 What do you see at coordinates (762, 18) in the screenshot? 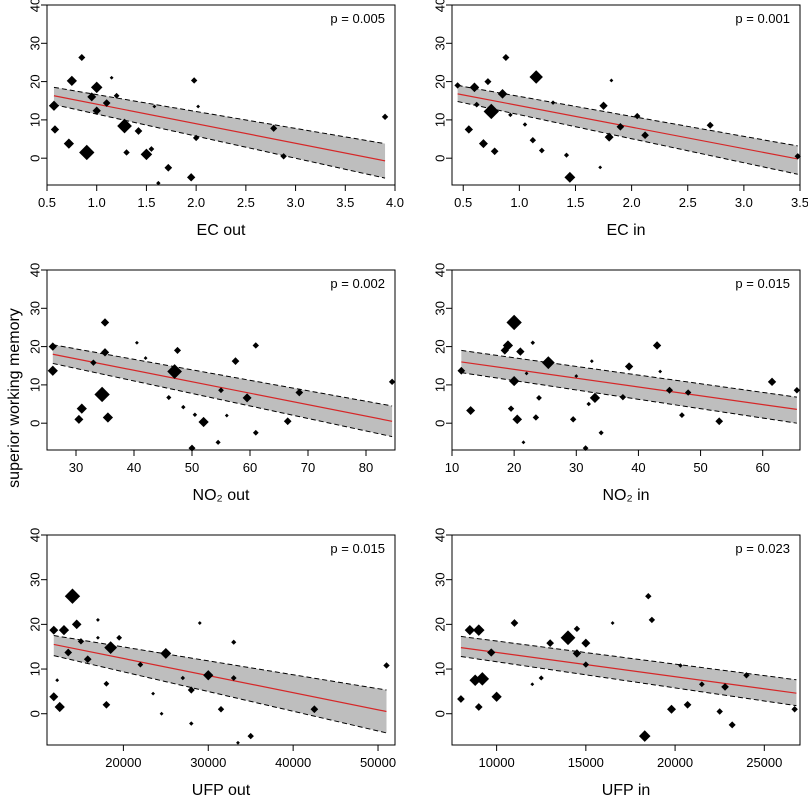
I see `p-value-label: p = 0.001` at bounding box center [762, 18].